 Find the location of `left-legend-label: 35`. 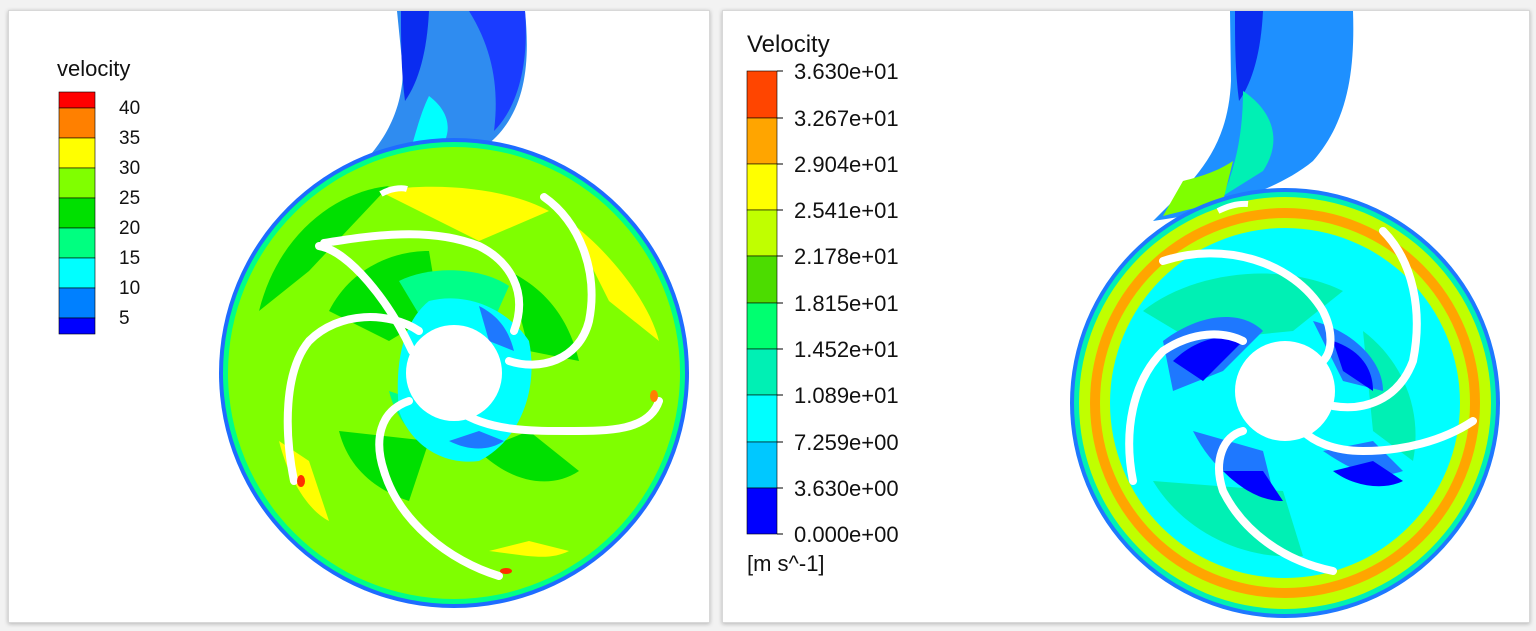

left-legend-label: 35 is located at coordinates (130, 138).